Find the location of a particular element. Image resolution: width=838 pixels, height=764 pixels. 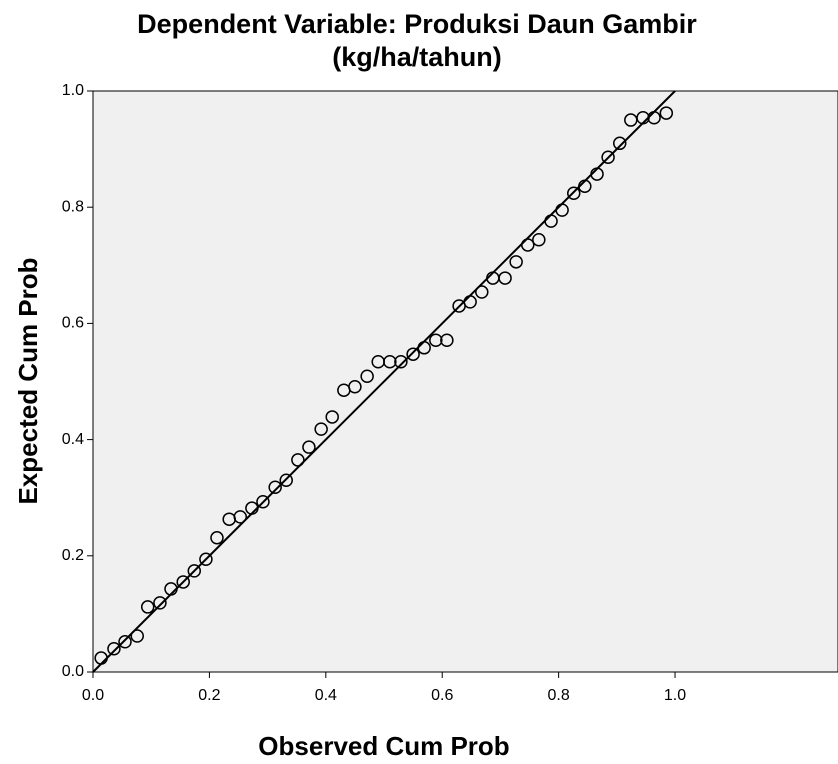

chart-title: (kg/ha/tahun) is located at coordinates (417, 57).